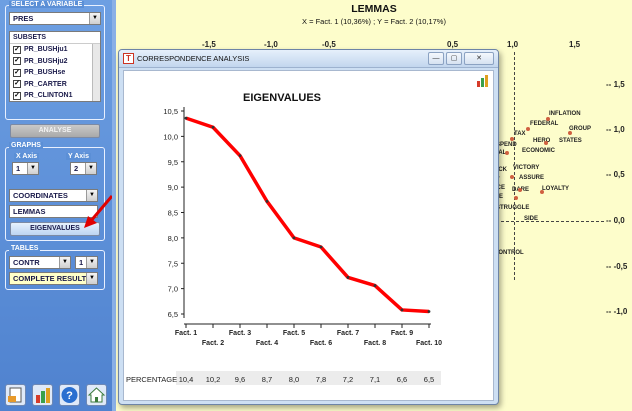 This screenshot has width=632, height=411. I want to click on open-file-icon, so click(15, 395).